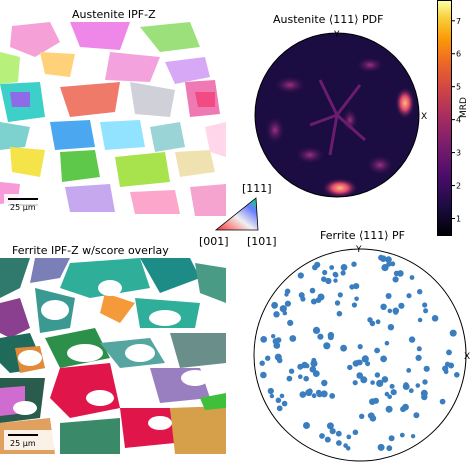  I want to click on austenite-pdf-plot: Y X, so click(340, 114).